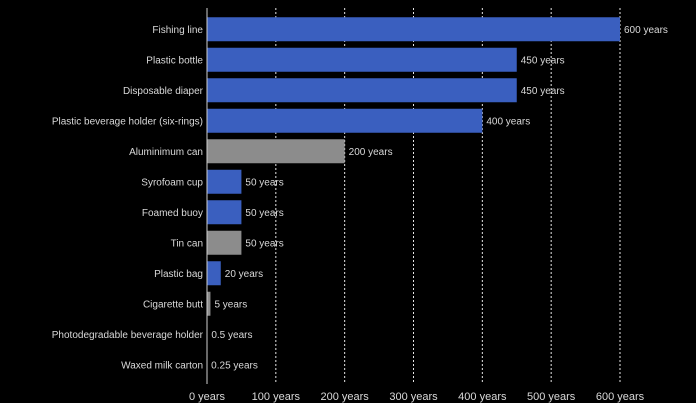 The image size is (696, 403). Describe the element at coordinates (620, 397) in the screenshot. I see `x-tick-label-600: 600 years` at that location.